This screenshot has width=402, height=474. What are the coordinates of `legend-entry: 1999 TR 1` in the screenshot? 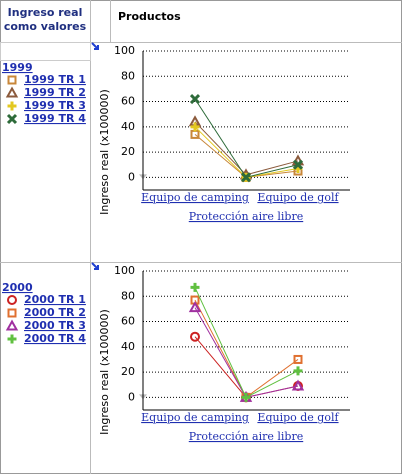 It's located at (55, 79).